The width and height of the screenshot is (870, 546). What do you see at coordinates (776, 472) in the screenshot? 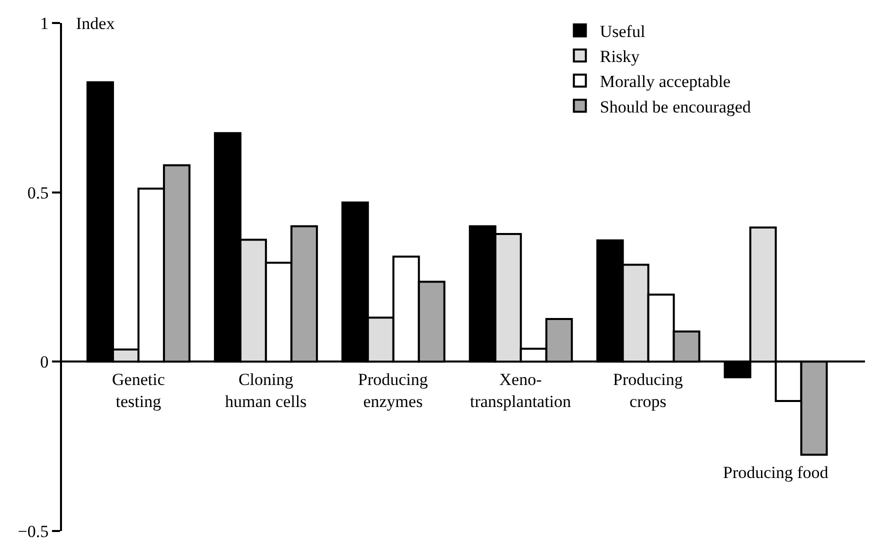
I see `x-tick-label: Producing food` at bounding box center [776, 472].